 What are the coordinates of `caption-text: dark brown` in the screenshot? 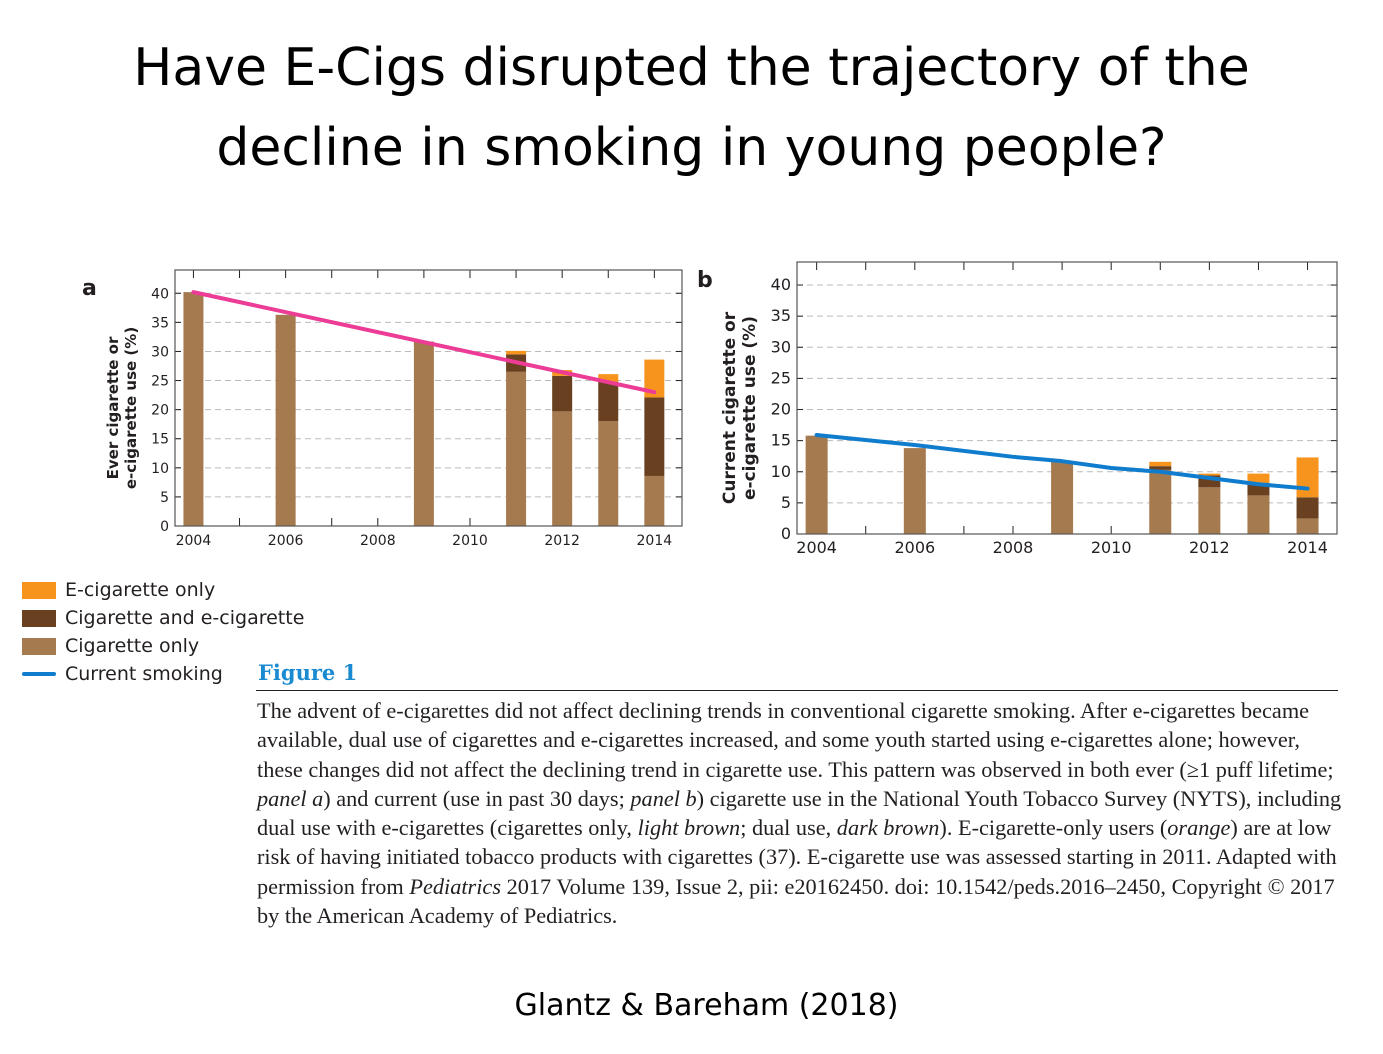 It's located at (888, 828).